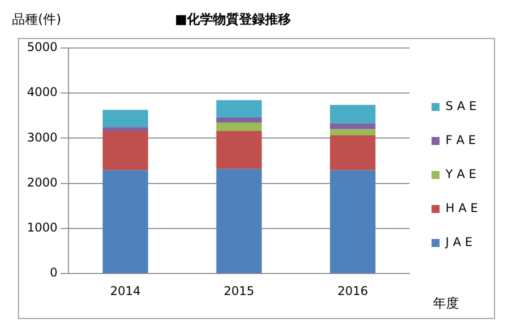 The width and height of the screenshot is (505, 330). I want to click on y-tick-label: 2000, so click(42, 182).